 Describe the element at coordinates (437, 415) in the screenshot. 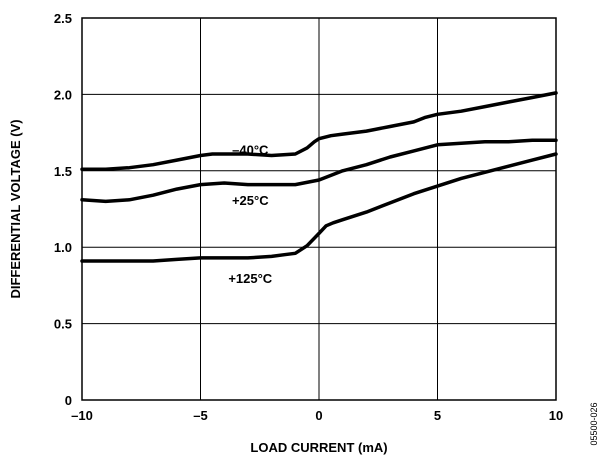

I see `x-tick-label: 5` at that location.